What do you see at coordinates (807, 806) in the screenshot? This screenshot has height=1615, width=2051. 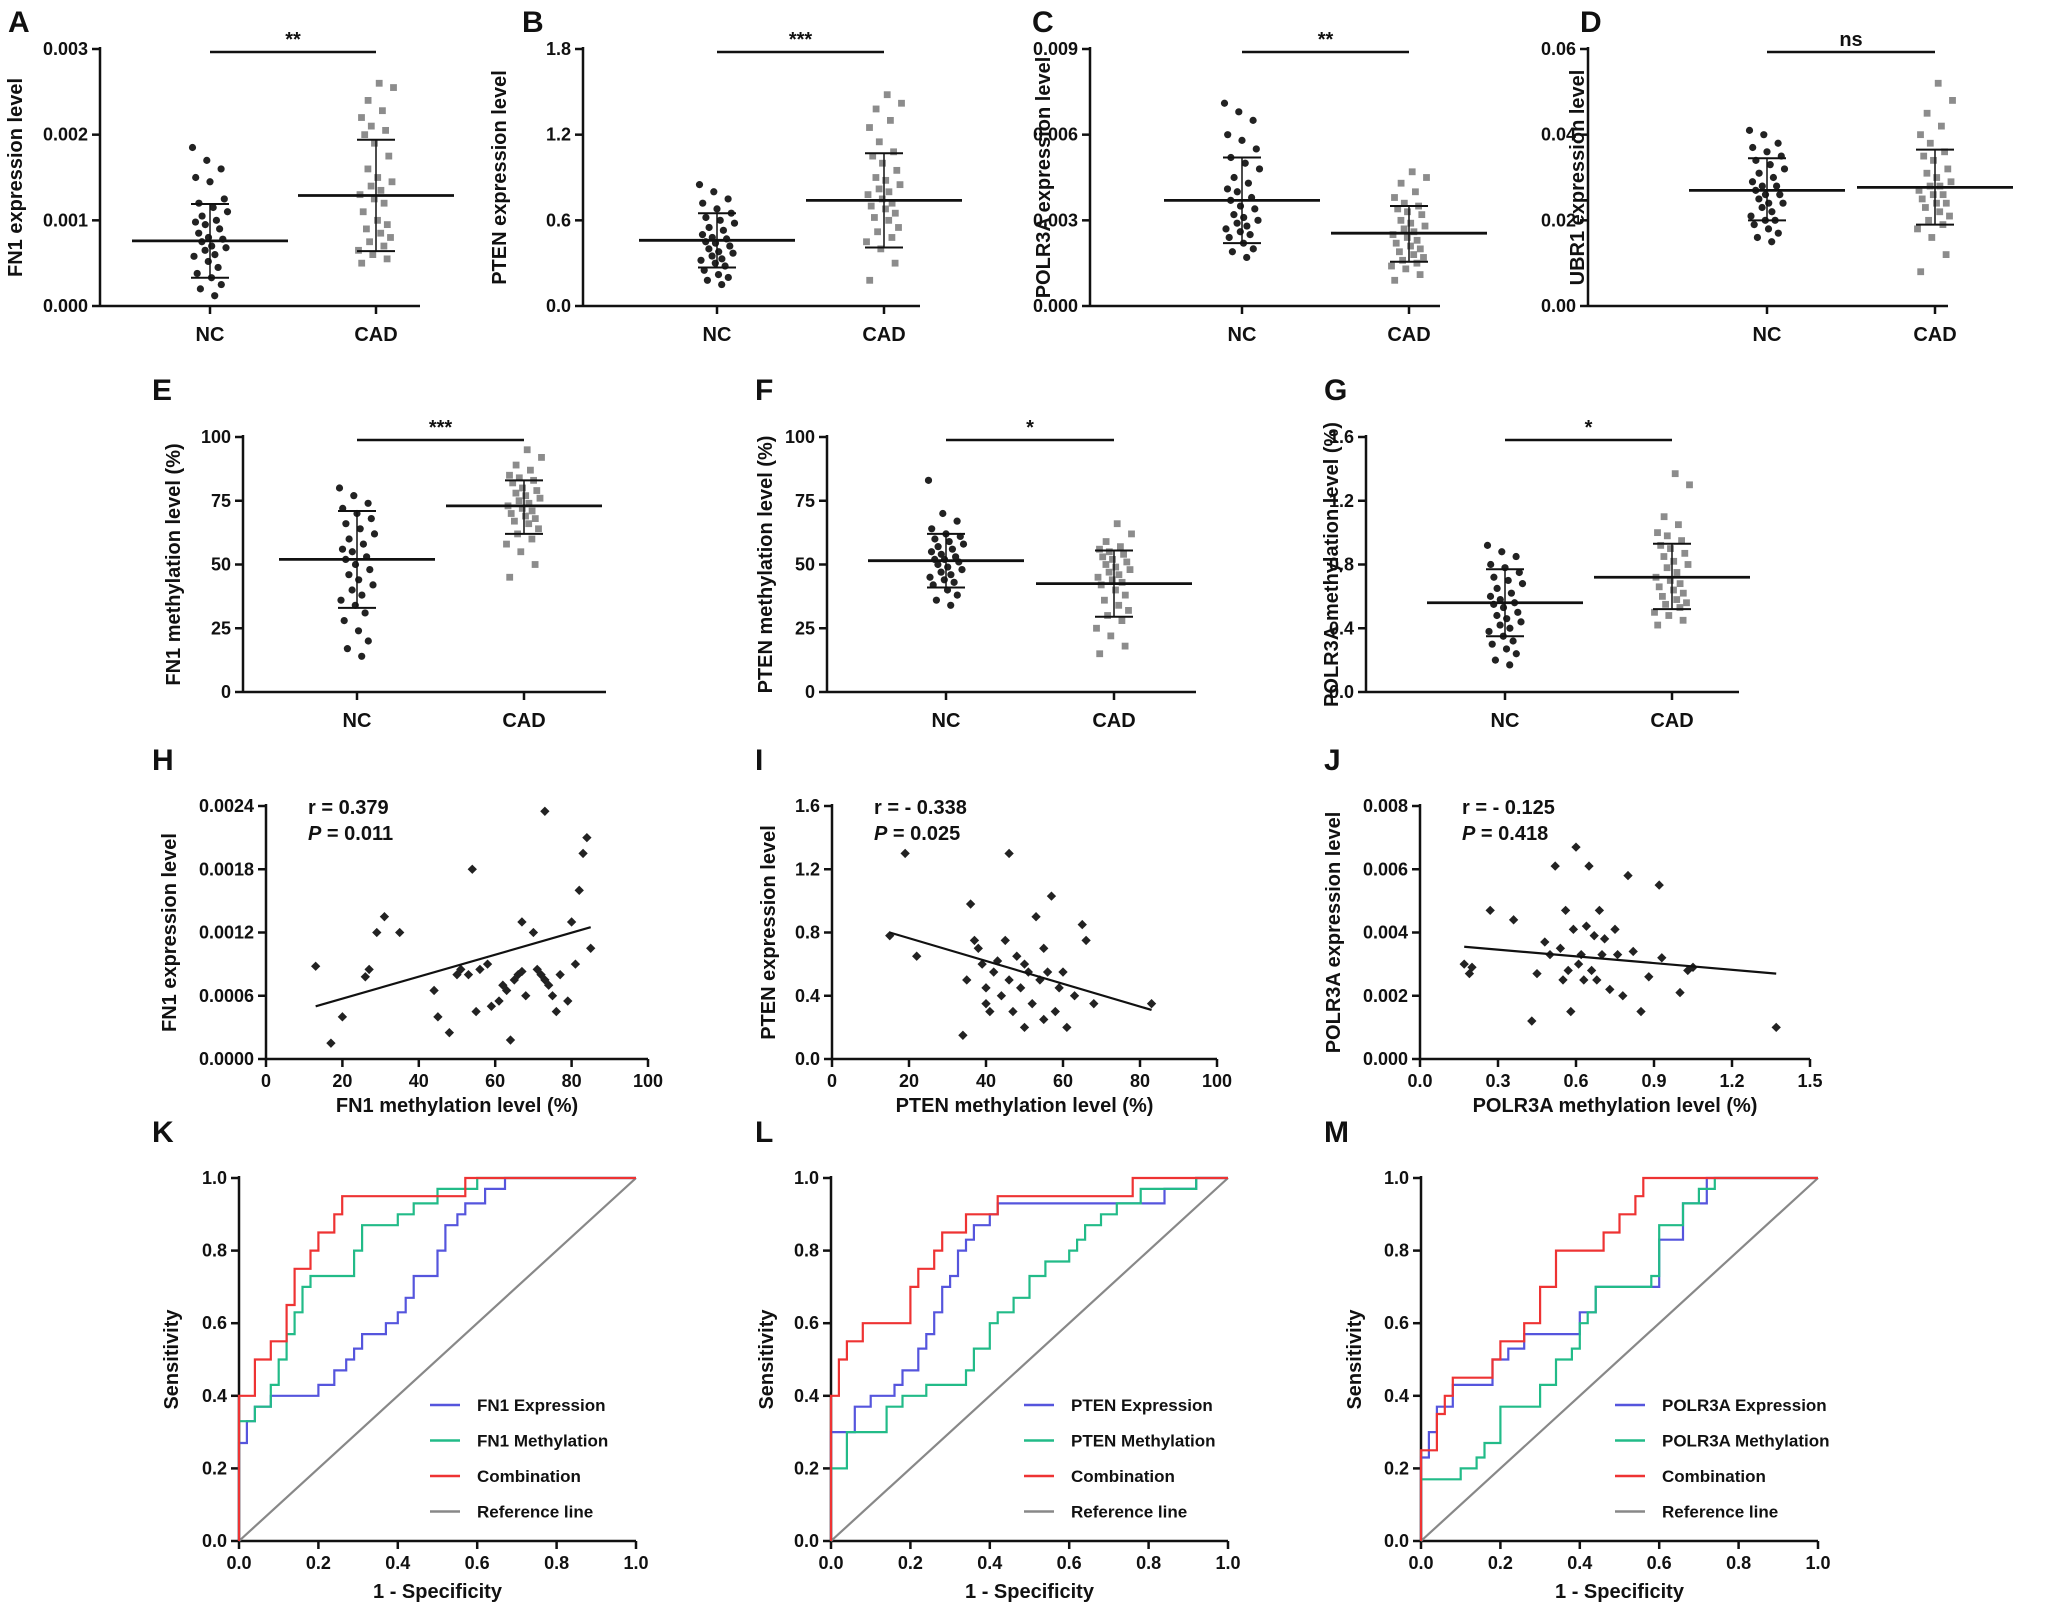 I see `y-tick-label: 1.6` at bounding box center [807, 806].